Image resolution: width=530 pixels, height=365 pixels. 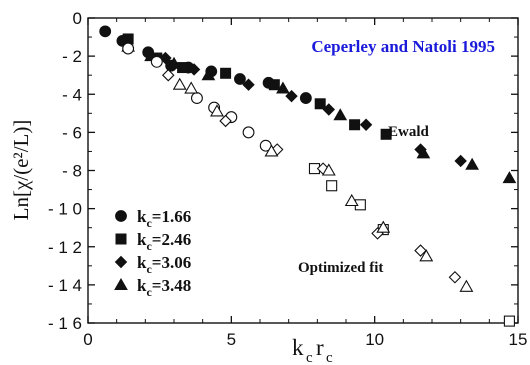 I want to click on y-tick-label: - 6, so click(x=72, y=132).